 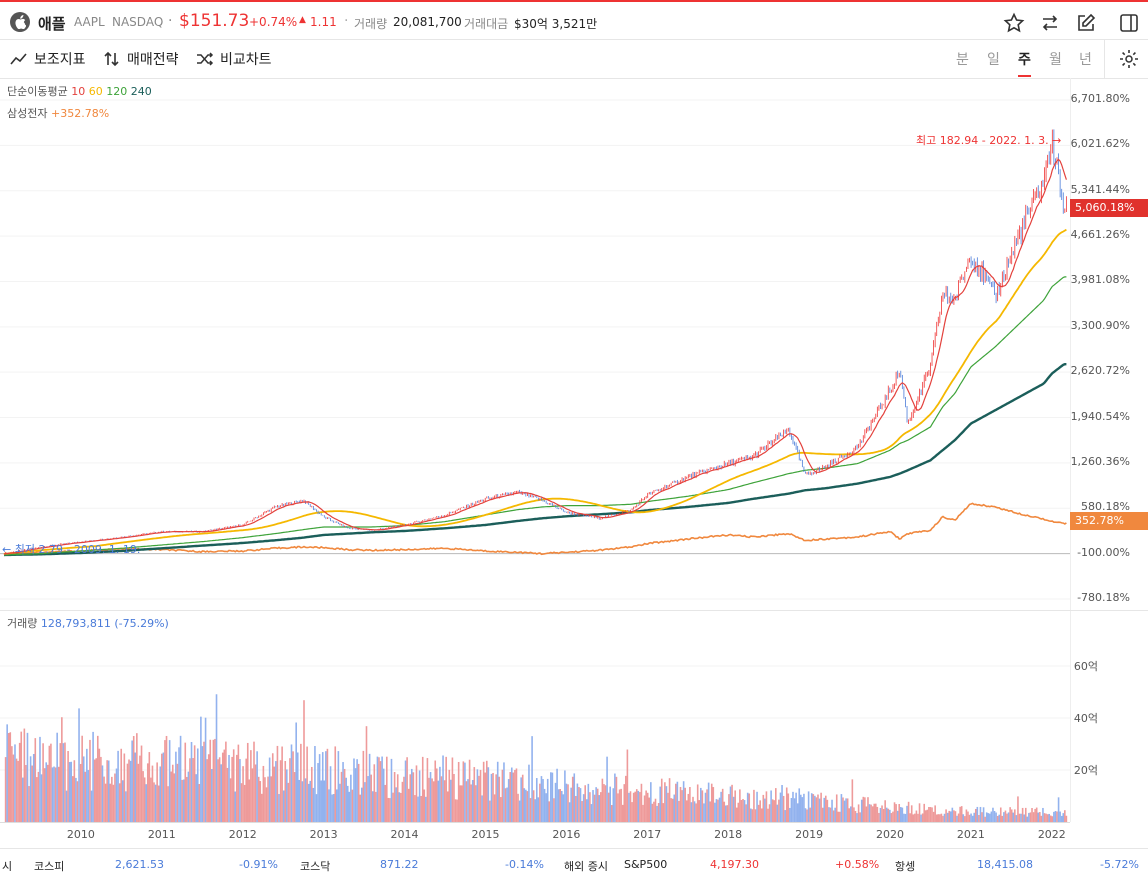 I want to click on volume-y-tick-2: 20억, so click(x=1085, y=770).